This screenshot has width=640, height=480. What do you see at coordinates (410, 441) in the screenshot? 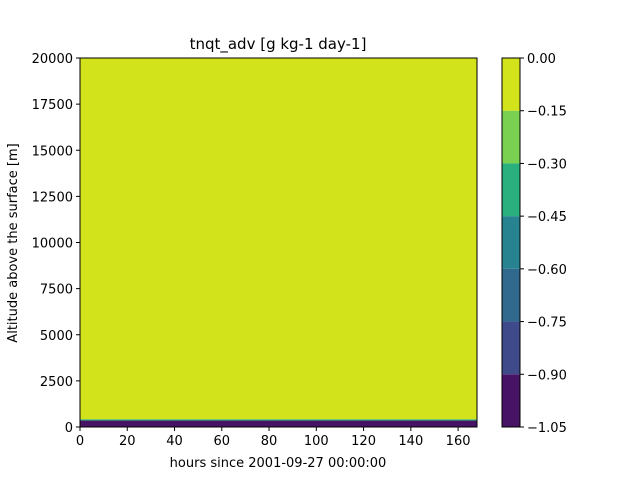
I see `x-tick-label: 140` at bounding box center [410, 441].